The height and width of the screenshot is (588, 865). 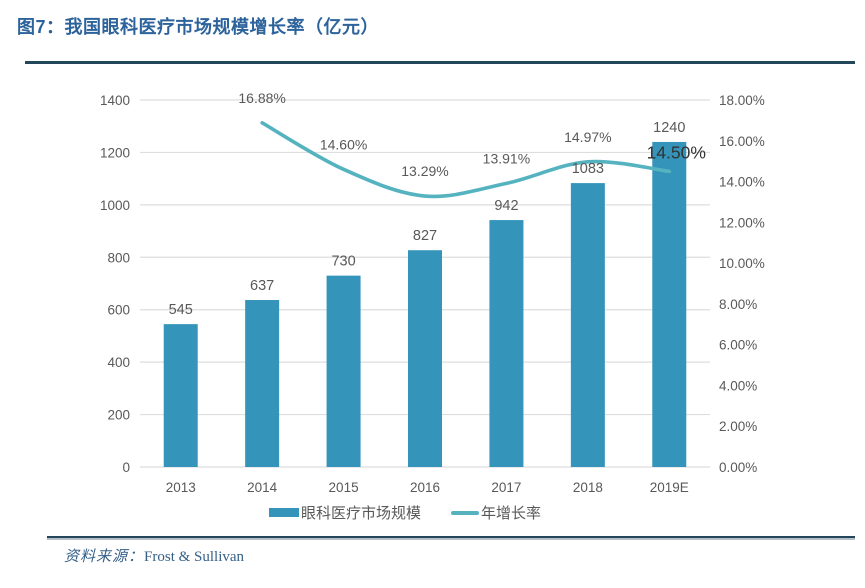 What do you see at coordinates (738, 426) in the screenshot?
I see `right-axis-tick-label: 2.00%` at bounding box center [738, 426].